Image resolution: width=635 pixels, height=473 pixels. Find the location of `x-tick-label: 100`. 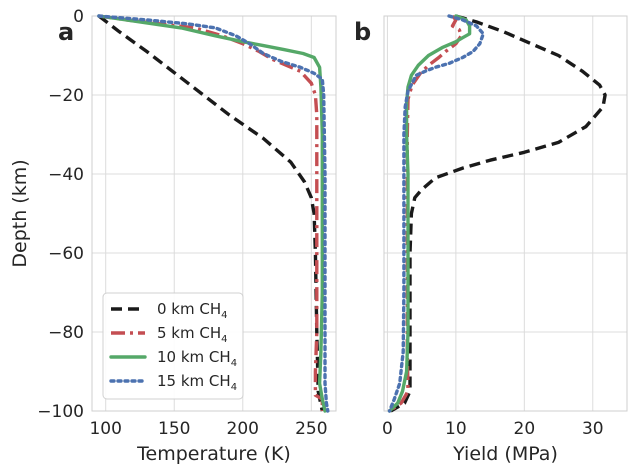

x-tick-label: 100 is located at coordinates (105, 429).